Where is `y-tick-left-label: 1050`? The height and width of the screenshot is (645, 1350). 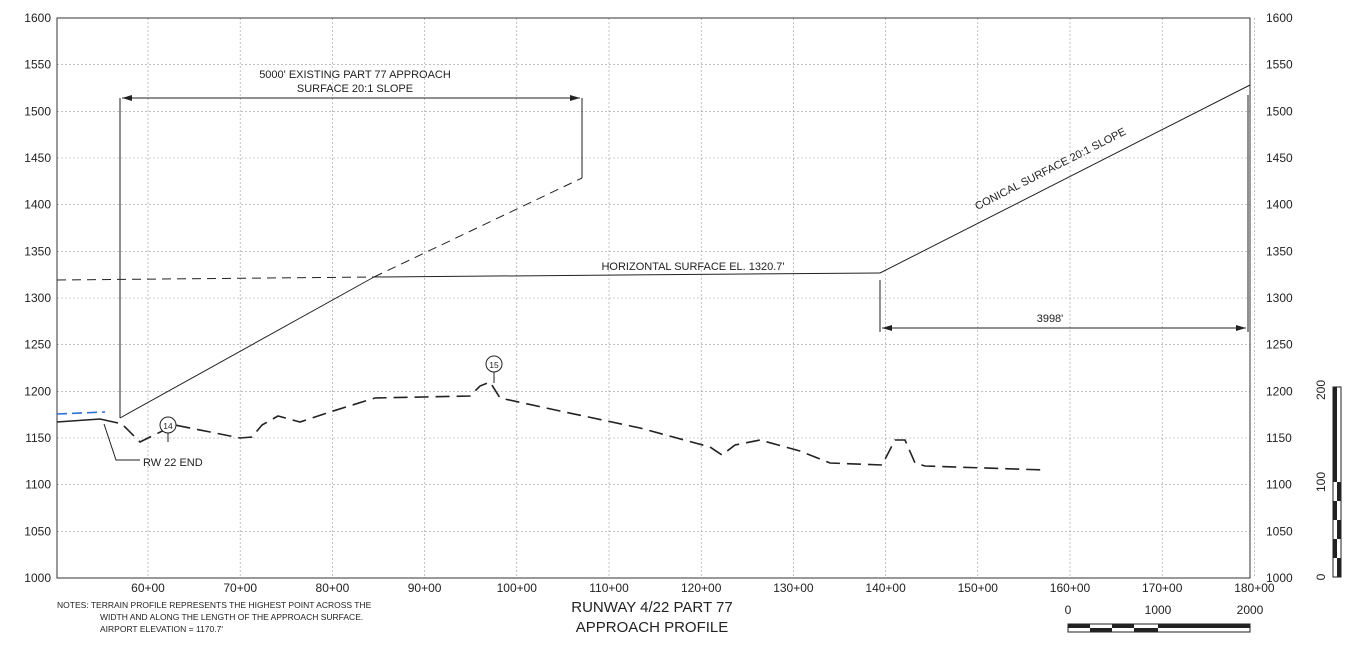 y-tick-left-label: 1050 is located at coordinates (37, 531).